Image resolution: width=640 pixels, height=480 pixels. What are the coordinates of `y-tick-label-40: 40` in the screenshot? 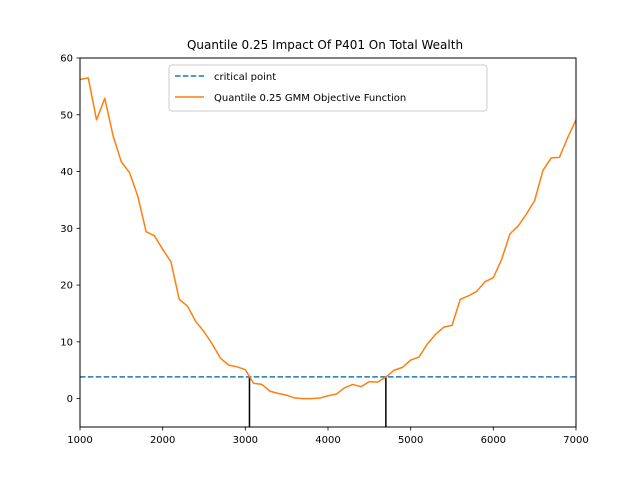 It's located at (66, 172).